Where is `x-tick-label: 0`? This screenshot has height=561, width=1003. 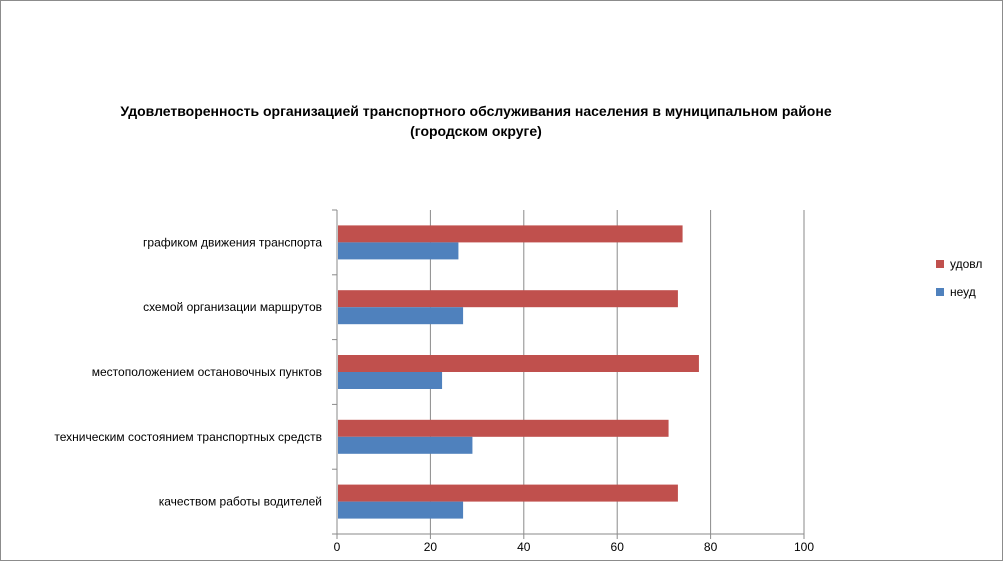 x-tick-label: 0 is located at coordinates (337, 547).